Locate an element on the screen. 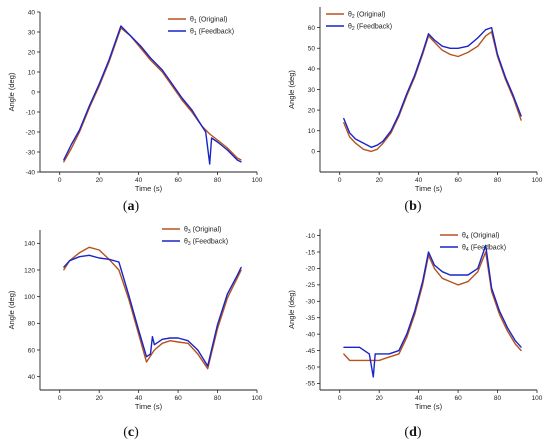  legend-label: θ1 (Original) is located at coordinates (208, 21).